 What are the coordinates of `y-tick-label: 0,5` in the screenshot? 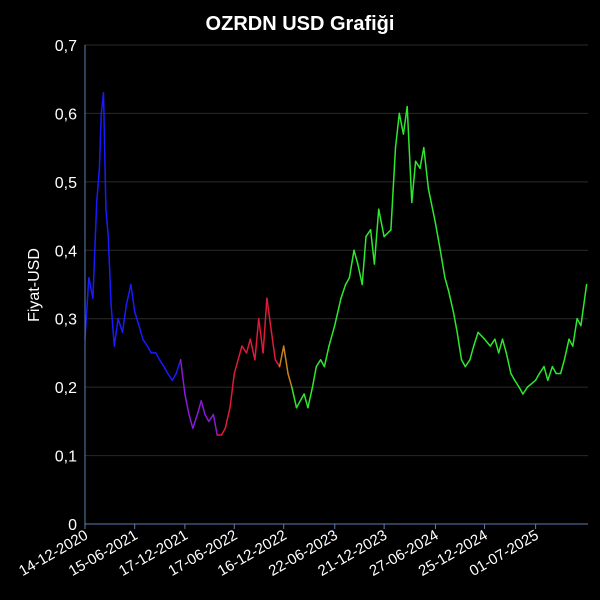 It's located at (66, 183).